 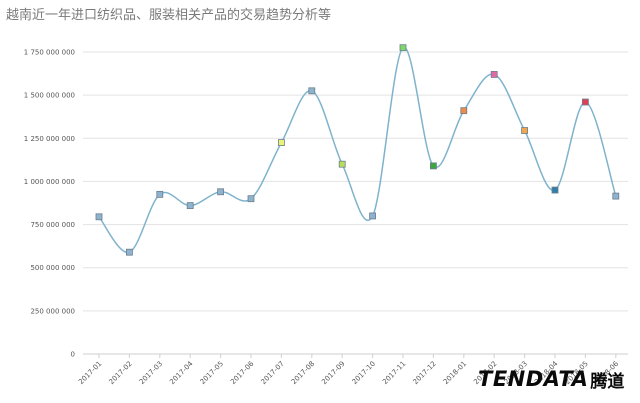 What do you see at coordinates (242, 372) in the screenshot?
I see `x-tick-label: 2017-06` at bounding box center [242, 372].